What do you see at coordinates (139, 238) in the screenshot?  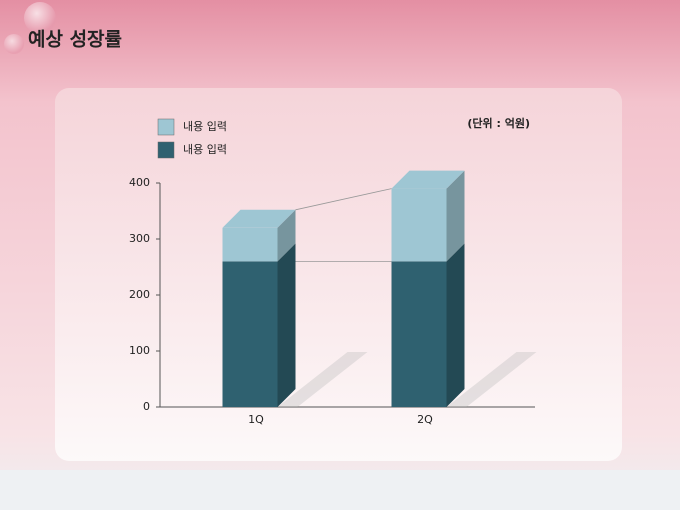 I see `y-tick-label: 300` at bounding box center [139, 238].